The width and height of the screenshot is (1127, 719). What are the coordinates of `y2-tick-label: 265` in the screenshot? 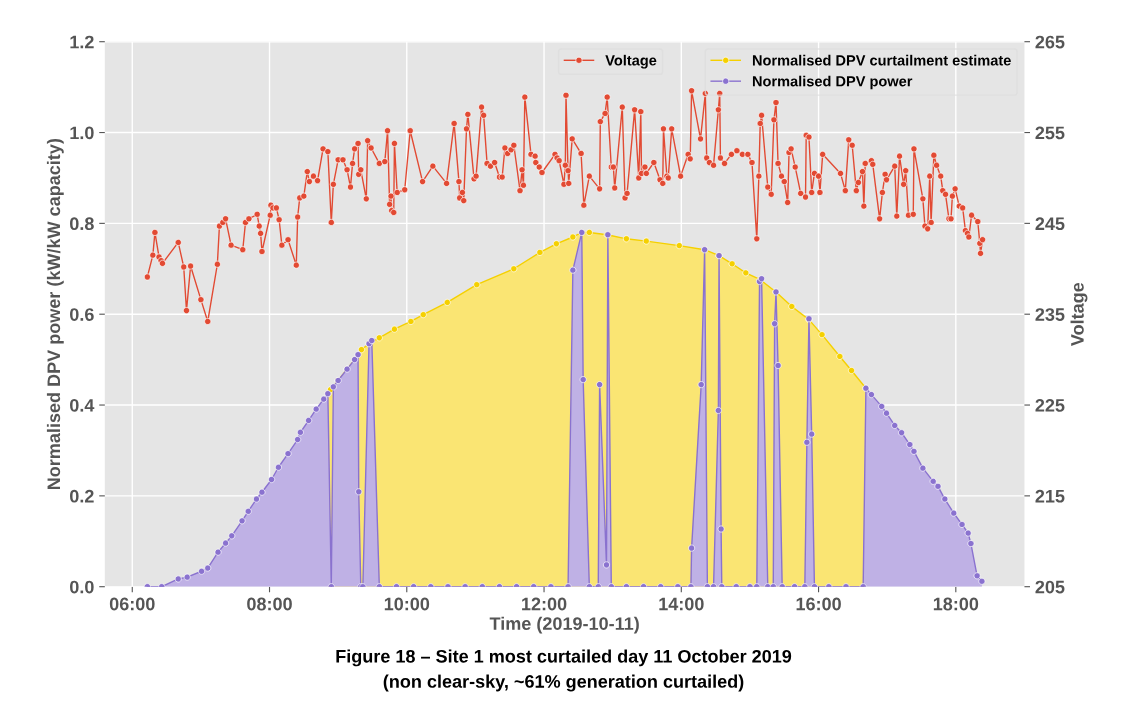 It's located at (1050, 42).